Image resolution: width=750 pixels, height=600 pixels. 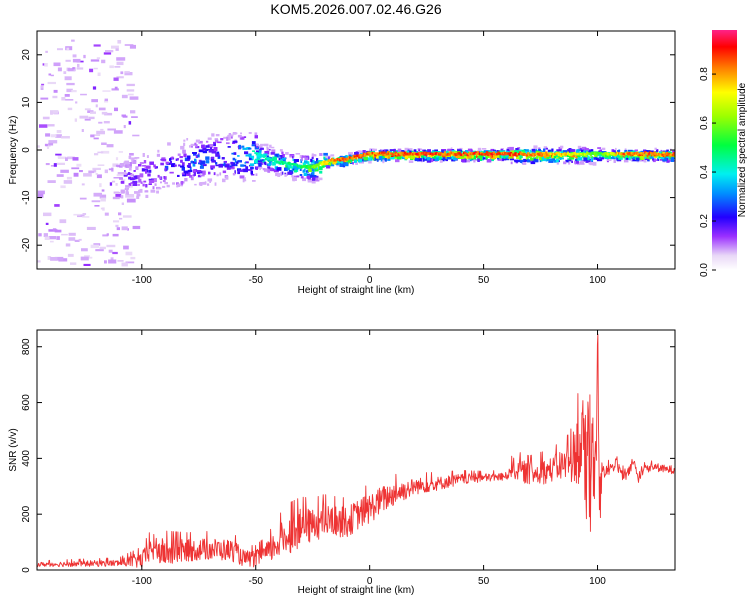 What do you see at coordinates (142, 280) in the screenshot?
I see `x-tick-label: -100` at bounding box center [142, 280].